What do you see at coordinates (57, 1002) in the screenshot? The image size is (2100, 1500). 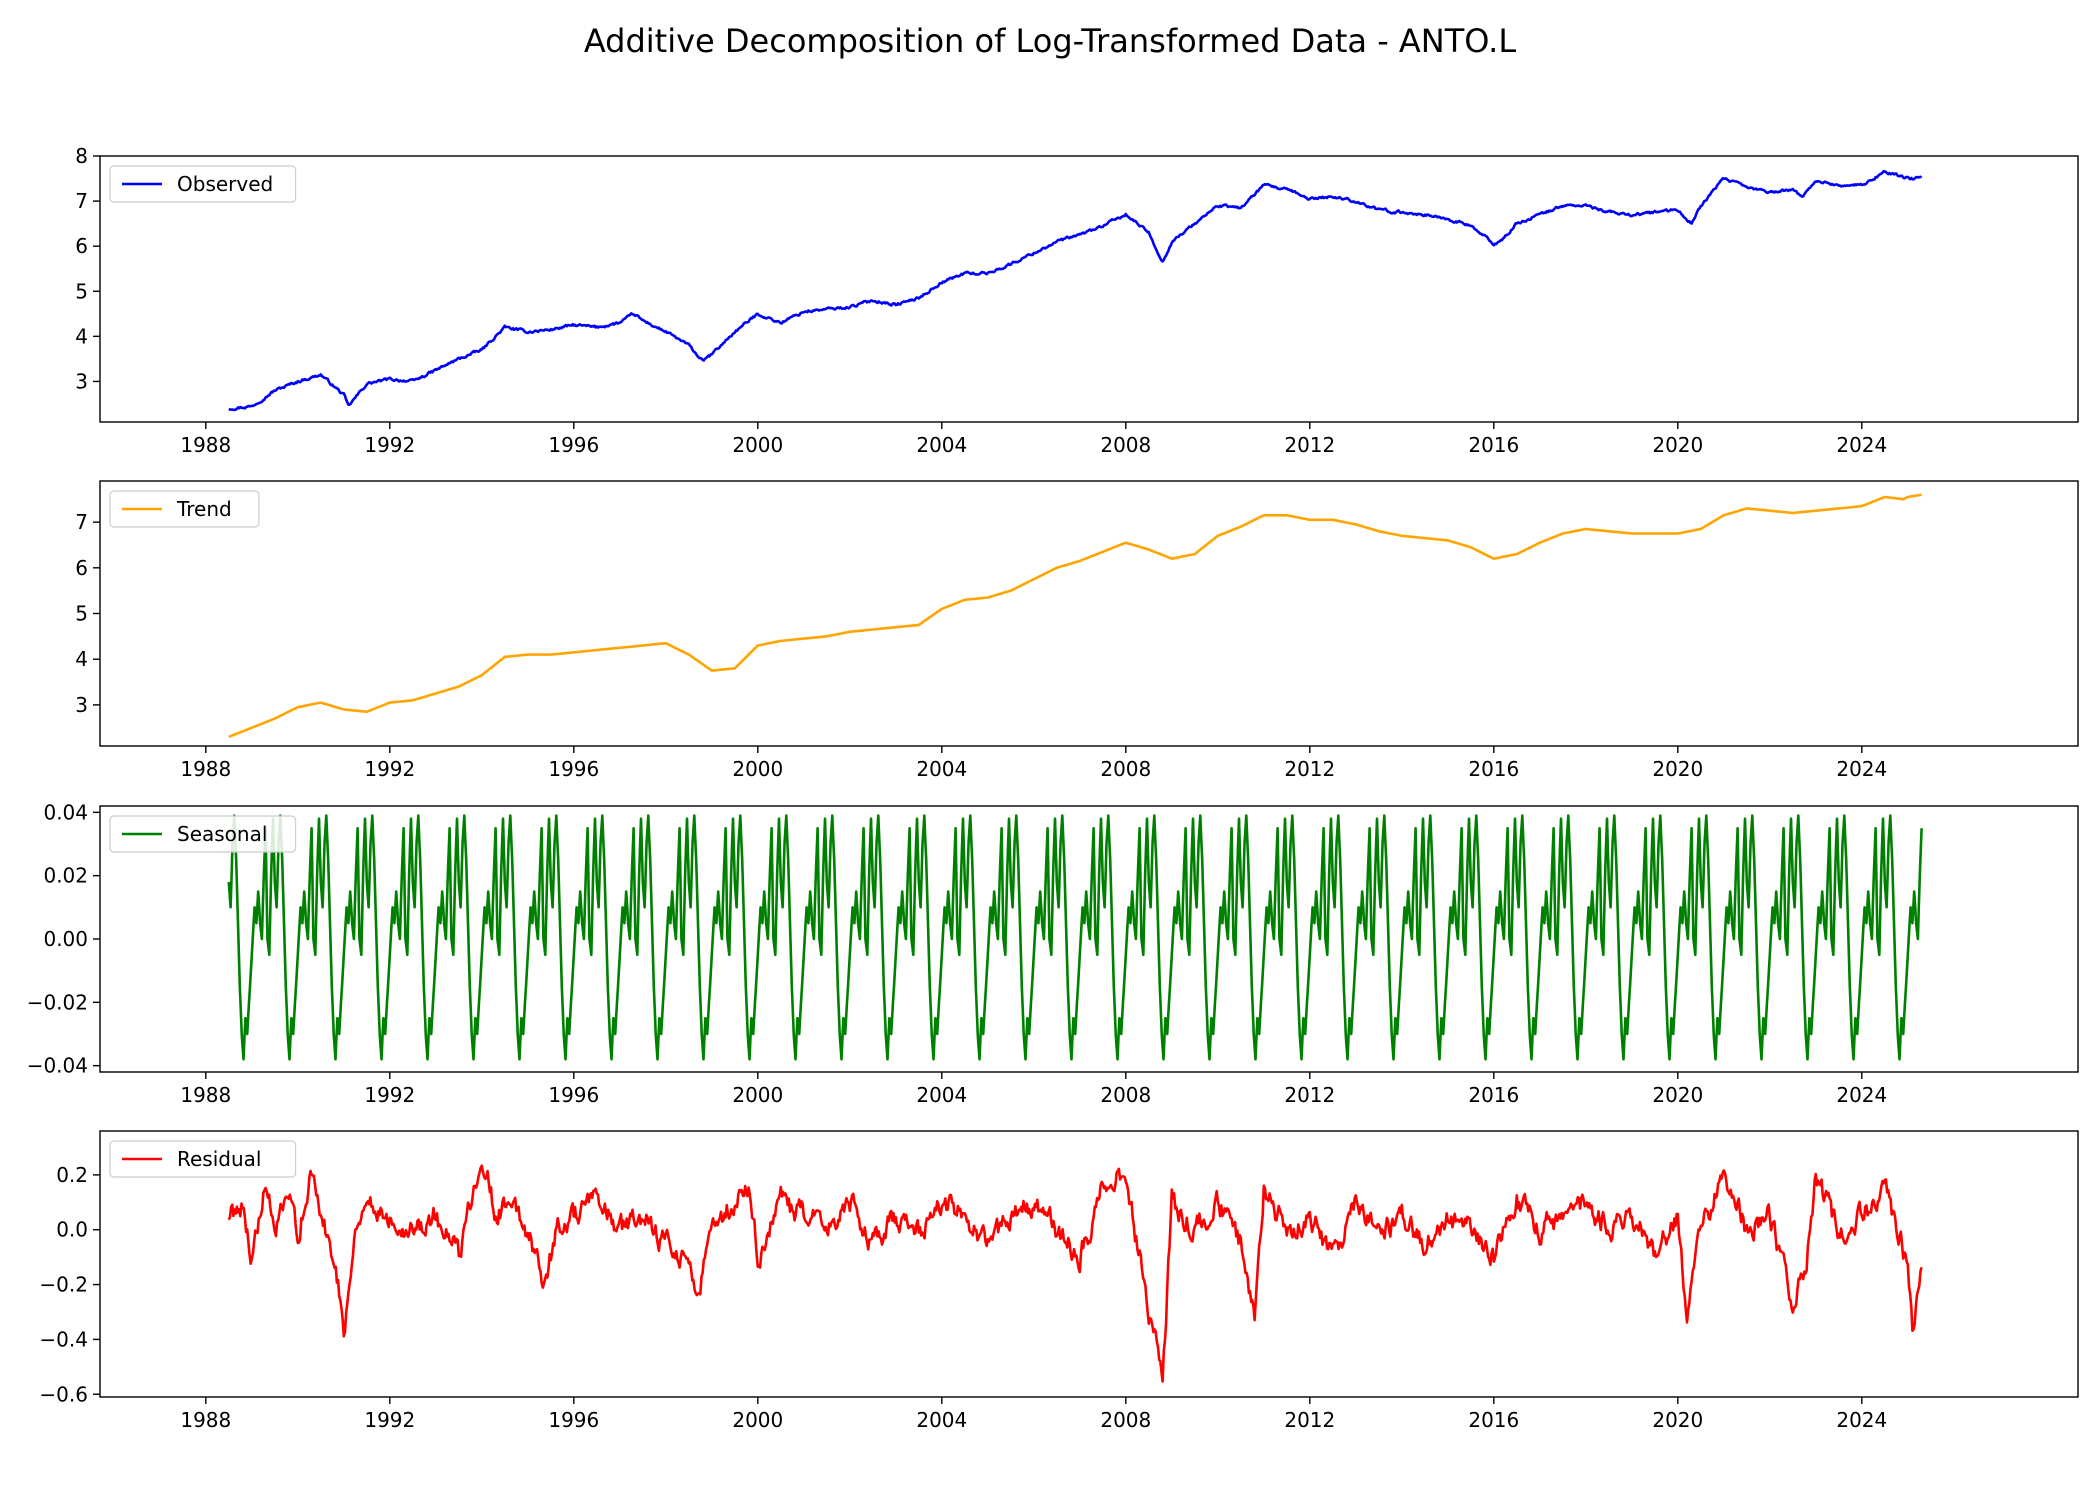 I see `y-tick-label: −0.02` at bounding box center [57, 1002].